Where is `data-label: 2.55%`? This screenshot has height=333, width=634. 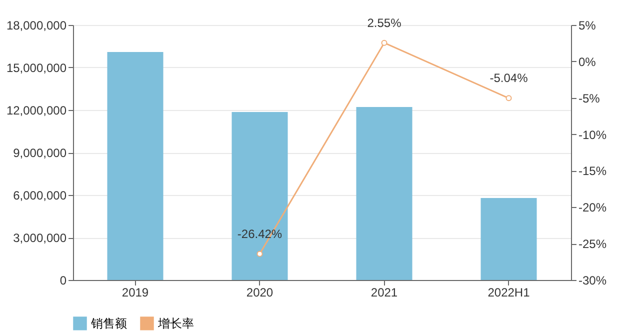
data-label: 2.55% is located at coordinates (384, 23).